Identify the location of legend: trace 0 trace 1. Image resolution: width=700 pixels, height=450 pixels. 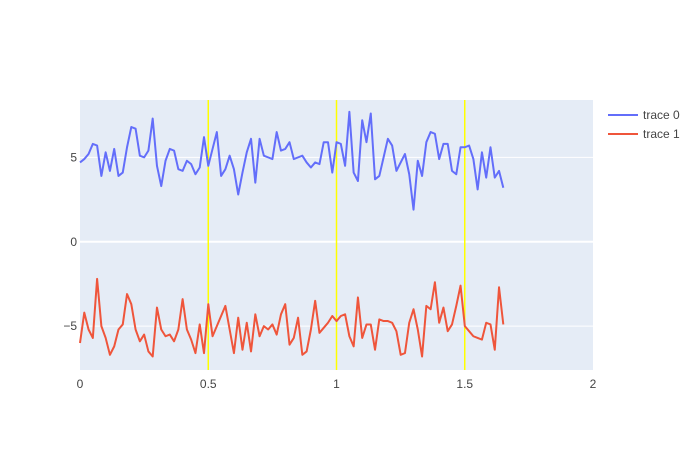
(644, 124).